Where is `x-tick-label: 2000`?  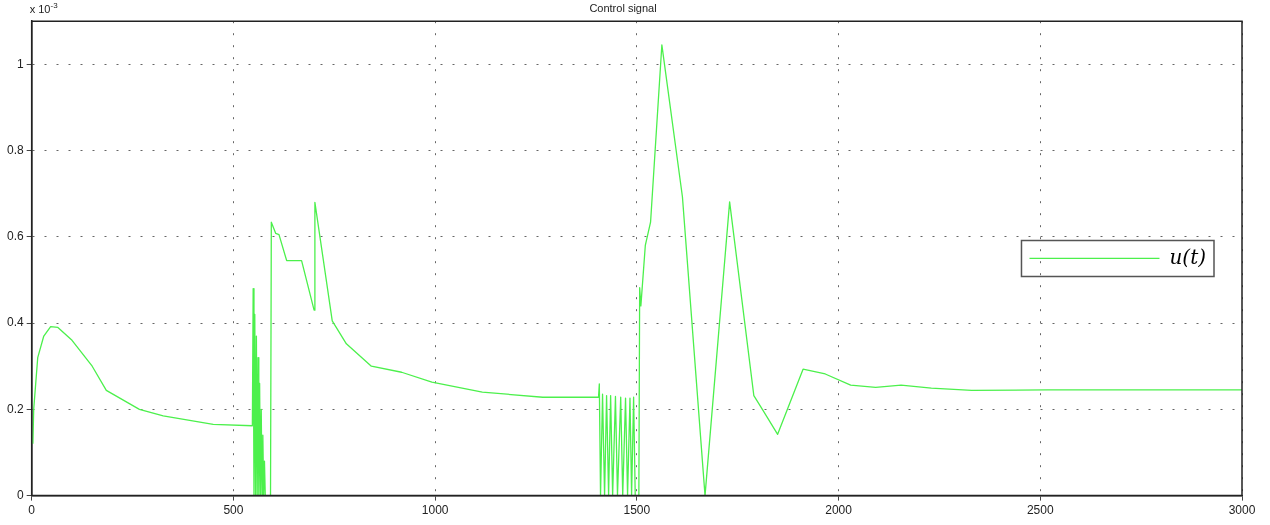
x-tick-label: 2000 is located at coordinates (839, 510).